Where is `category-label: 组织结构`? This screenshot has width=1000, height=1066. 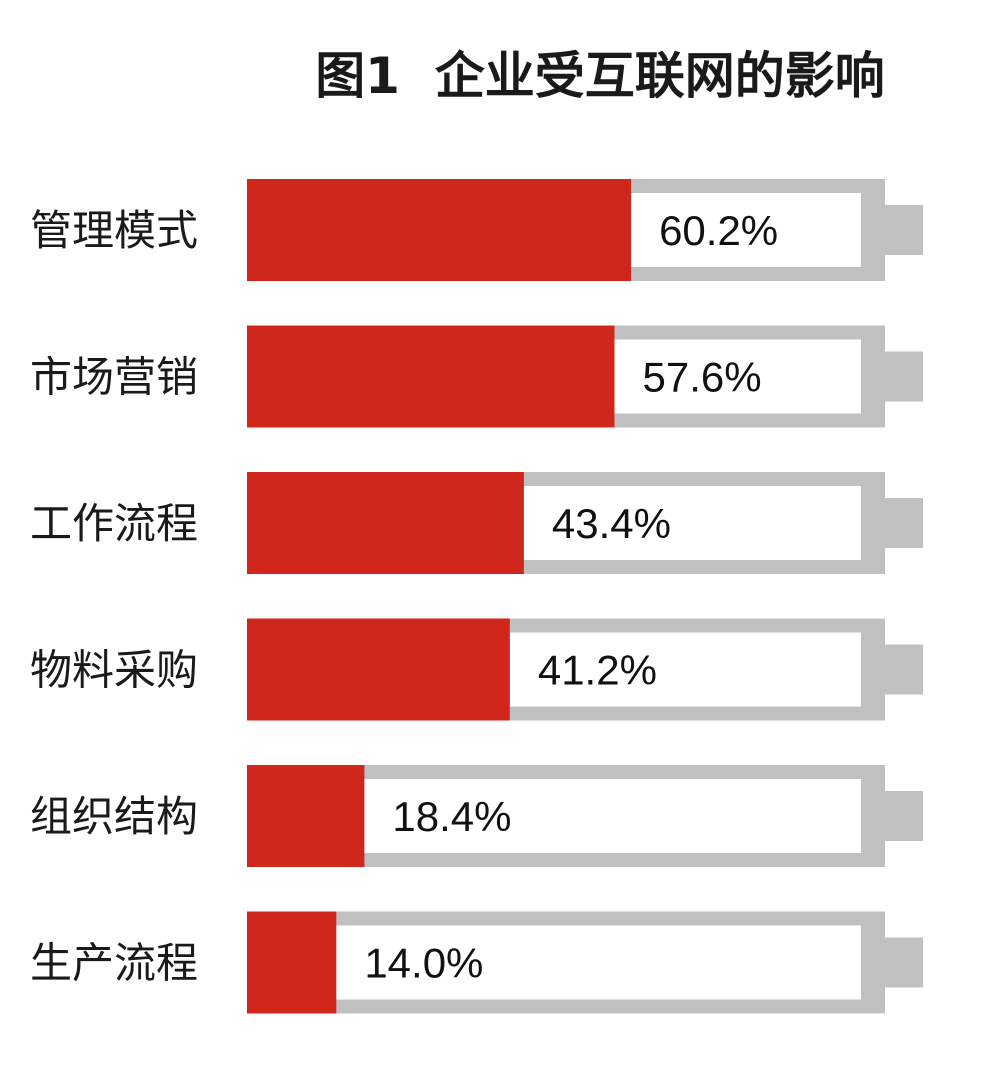
category-label: 组织结构 is located at coordinates (114, 816).